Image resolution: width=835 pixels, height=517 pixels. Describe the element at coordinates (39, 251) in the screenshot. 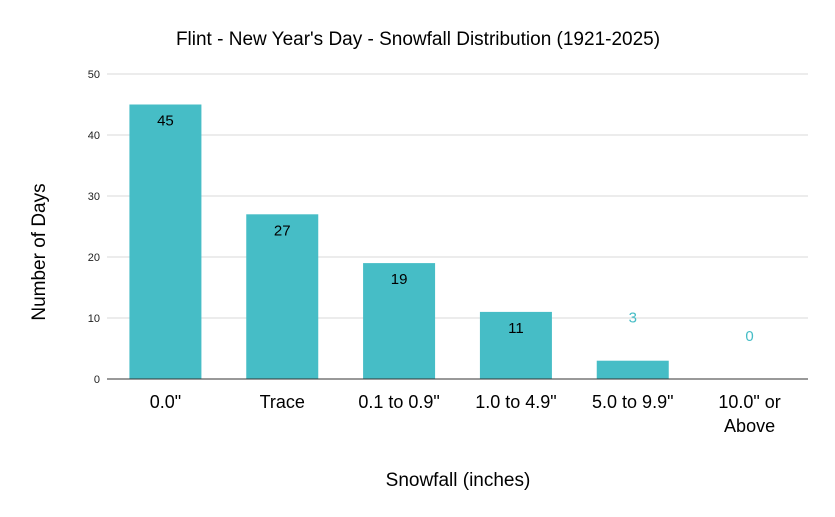

I see `y-axis-title: Number of Days` at that location.